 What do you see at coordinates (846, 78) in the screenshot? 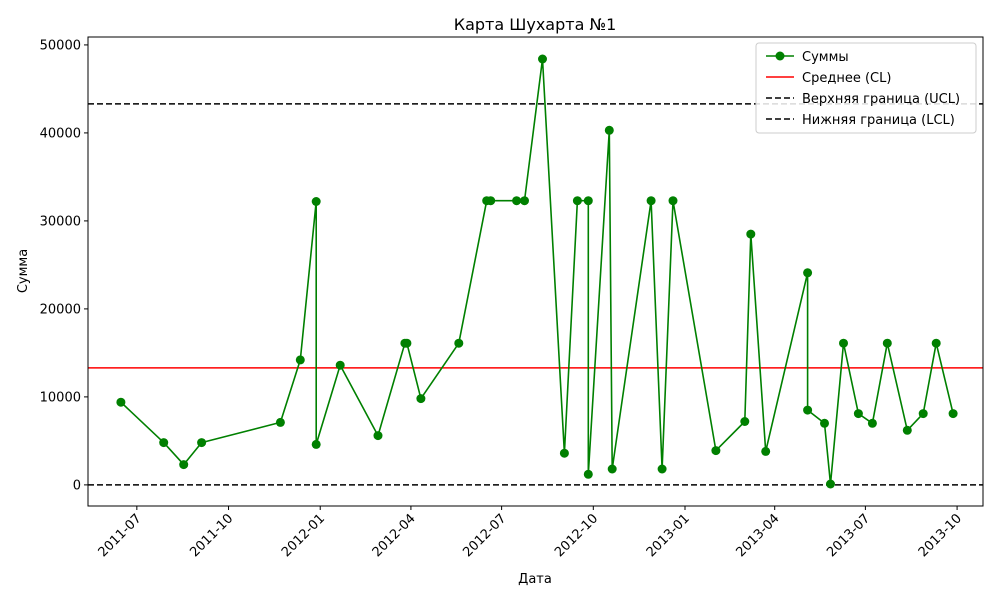
I see `legend-label-cl: Среднее (CL)` at bounding box center [846, 78].